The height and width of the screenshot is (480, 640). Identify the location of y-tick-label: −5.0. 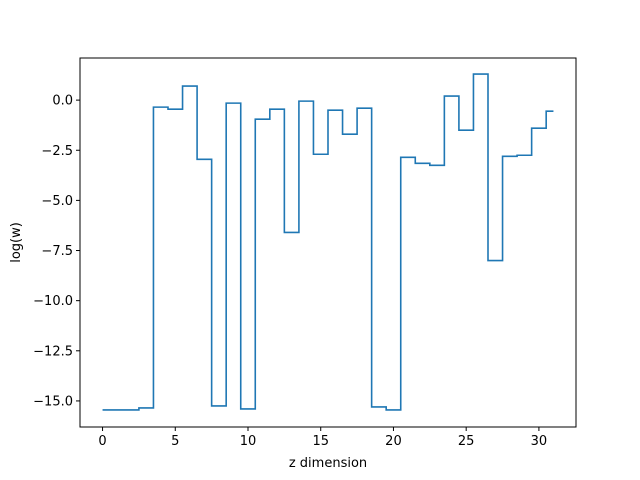
(57, 201).